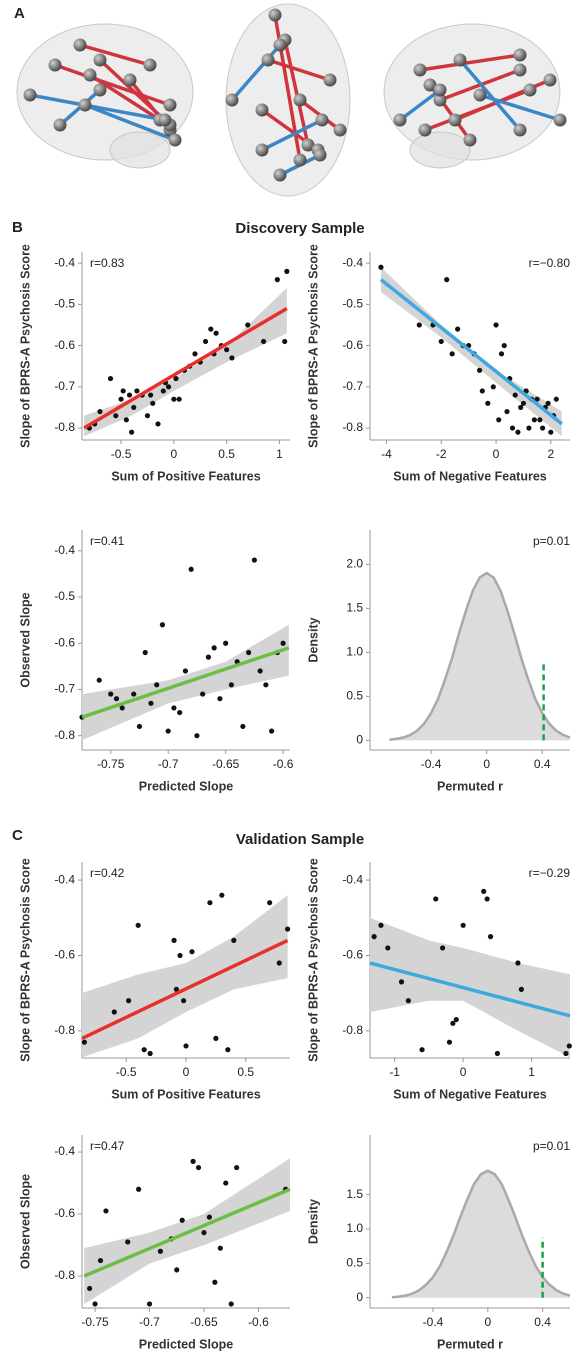  Describe the element at coordinates (354, 563) in the screenshot. I see `y-tick-label: 2.0` at that location.